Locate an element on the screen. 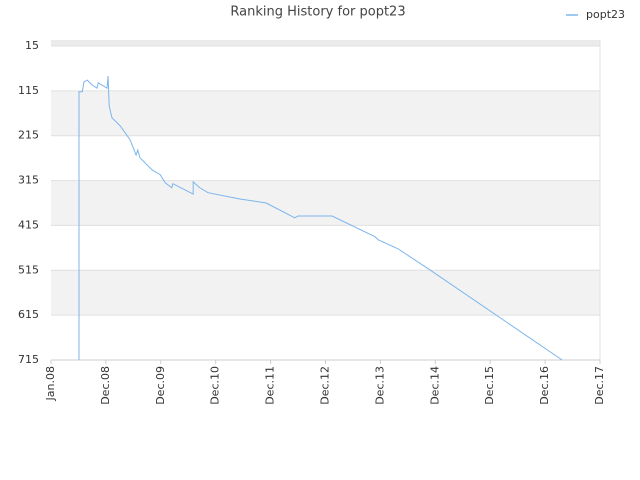 The height and width of the screenshot is (480, 640). y-tick-label: 715 is located at coordinates (28, 359).